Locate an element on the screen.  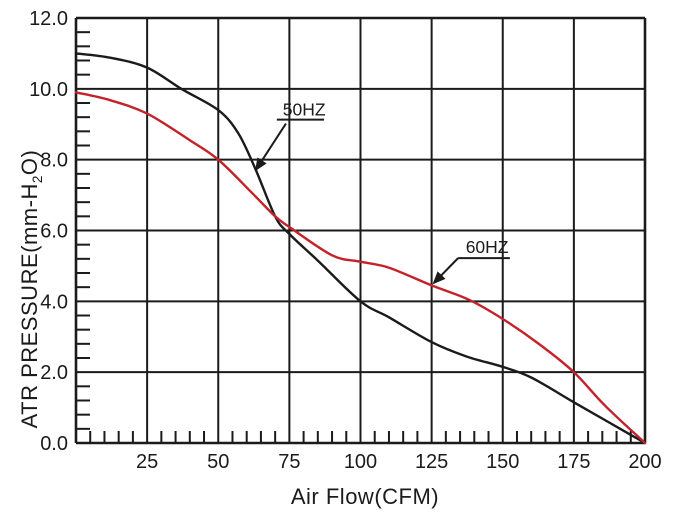
x-tick-label-125: 125 is located at coordinates (431, 462).